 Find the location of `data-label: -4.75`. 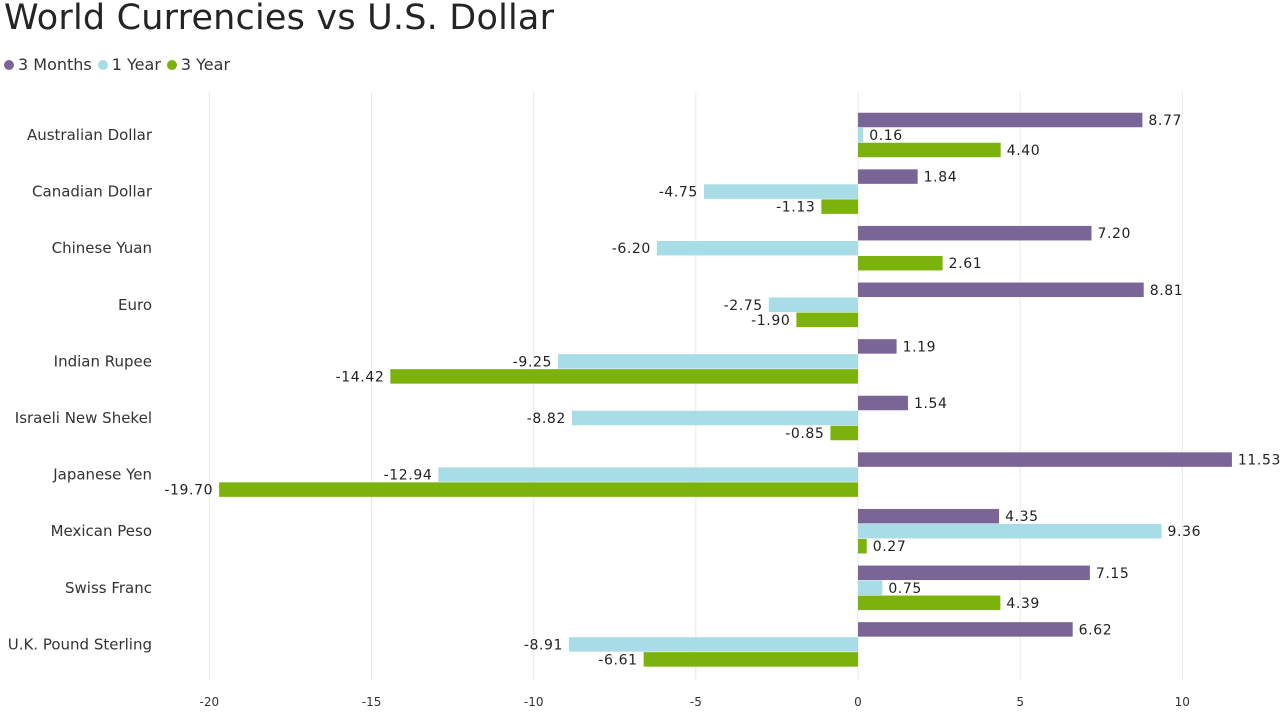

data-label: -4.75 is located at coordinates (678, 193).